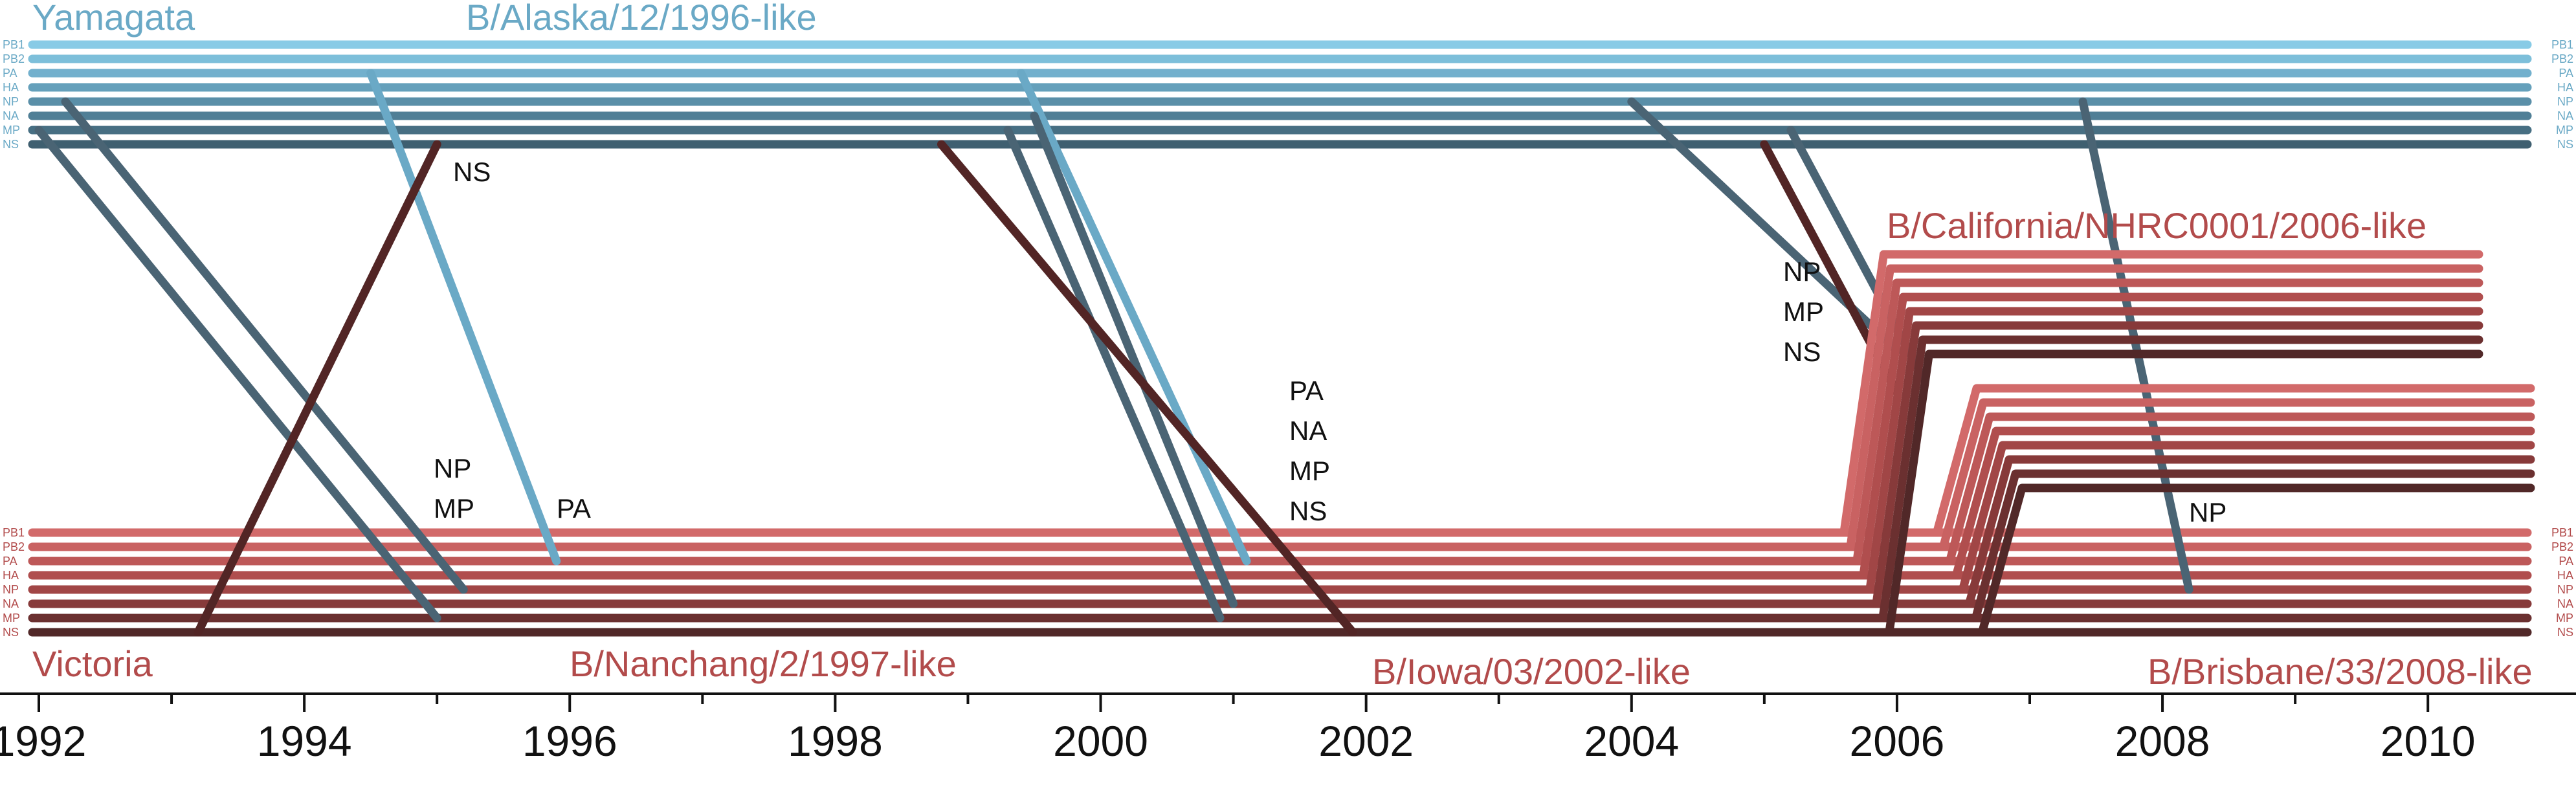  What do you see at coordinates (14, 532) in the screenshot?
I see `segment-label-victoria-left: PB1` at bounding box center [14, 532].